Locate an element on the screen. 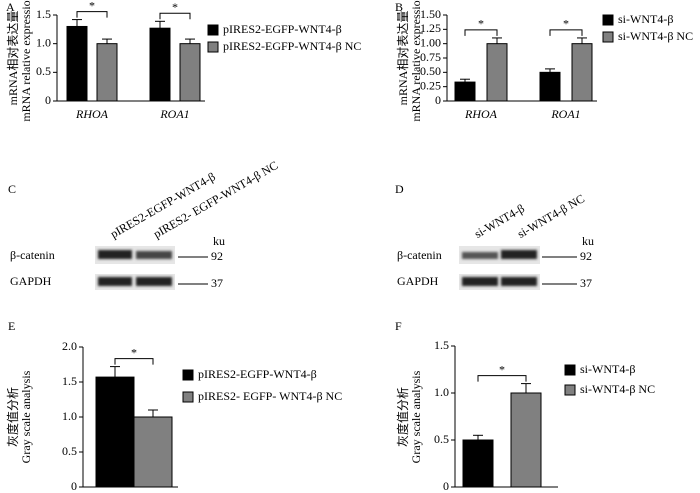 This screenshot has height=493, width=700. y-tick-label: 0.50 is located at coordinates (430, 71).